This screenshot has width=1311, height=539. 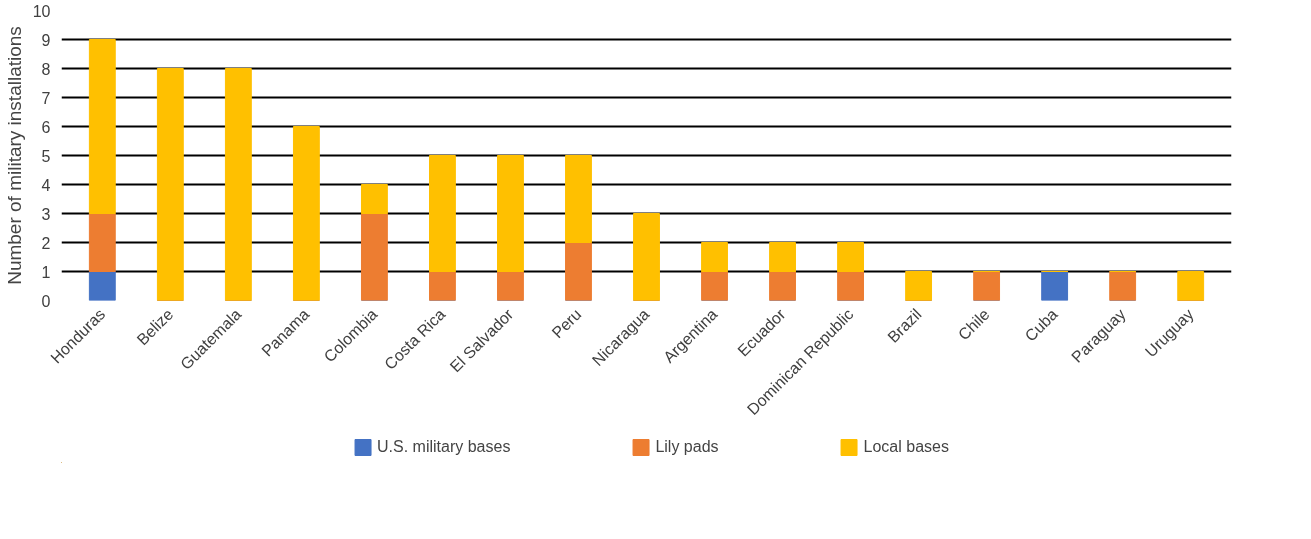 What do you see at coordinates (46, 214) in the screenshot?
I see `y-tick-label: 3` at bounding box center [46, 214].